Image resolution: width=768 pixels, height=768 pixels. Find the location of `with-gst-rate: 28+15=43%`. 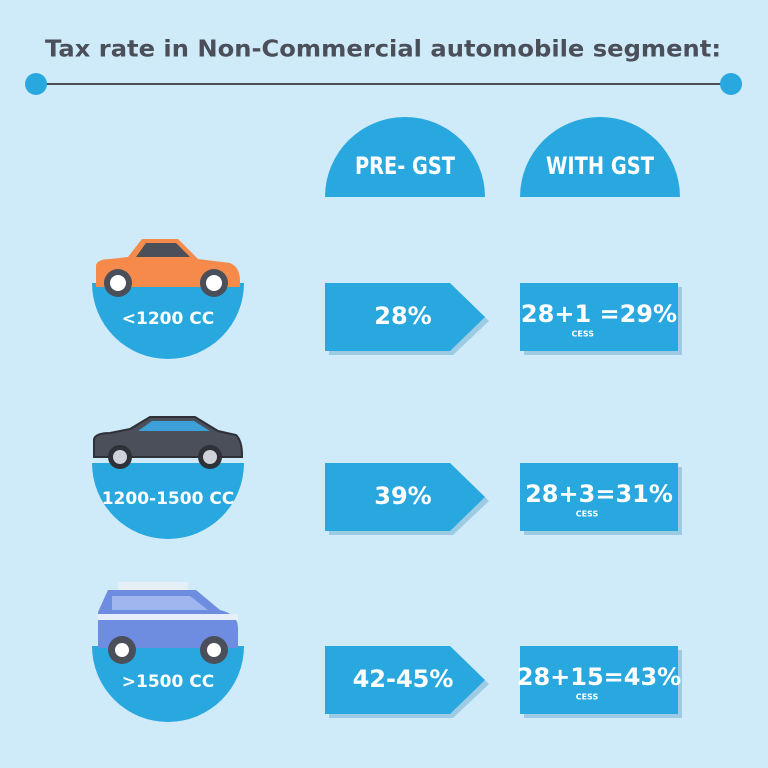

with-gst-rate: 28+15=43% is located at coordinates (599, 677).